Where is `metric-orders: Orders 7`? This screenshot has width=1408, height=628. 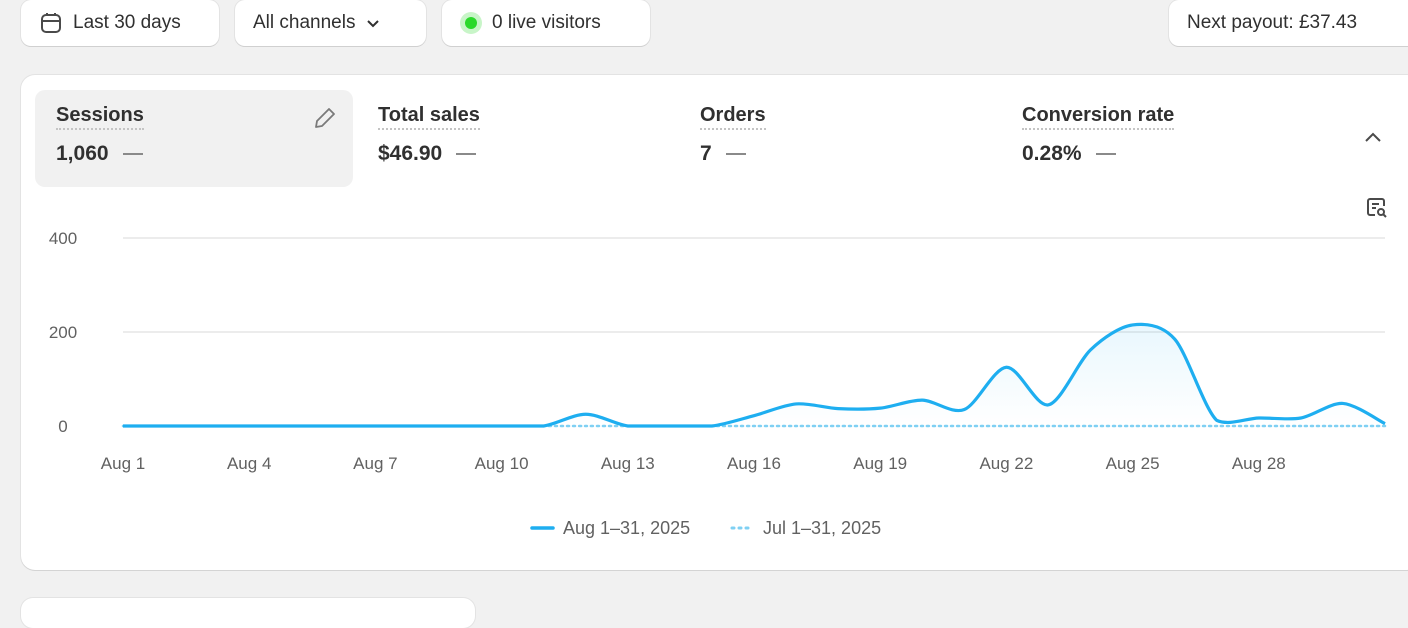
metric-orders: Orders 7 is located at coordinates (838, 138).